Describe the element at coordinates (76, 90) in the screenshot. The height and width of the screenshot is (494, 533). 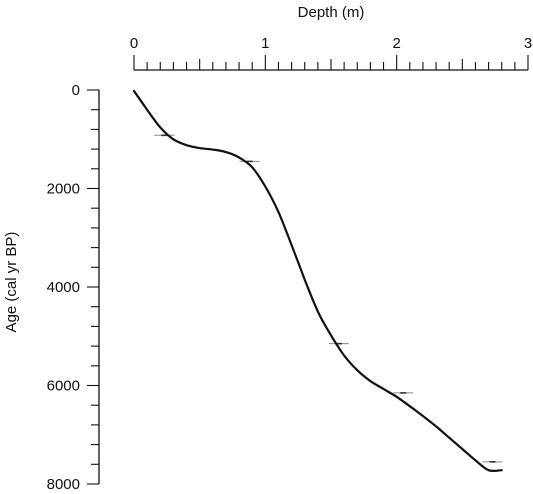
I see `y-tick-label: 0` at that location.